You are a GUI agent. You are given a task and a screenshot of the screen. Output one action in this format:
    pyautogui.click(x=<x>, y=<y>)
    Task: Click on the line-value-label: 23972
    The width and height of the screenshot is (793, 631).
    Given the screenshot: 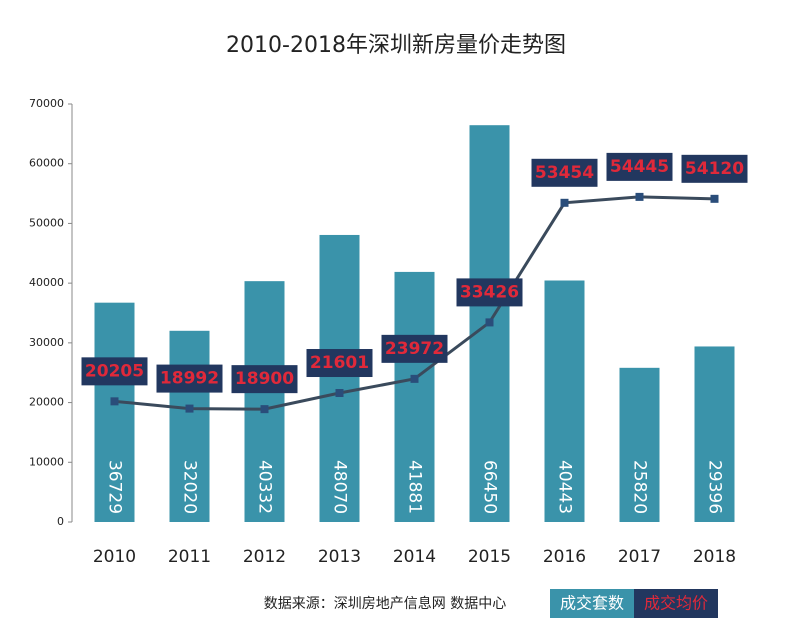 What is the action you would take?
    pyautogui.click(x=414, y=349)
    